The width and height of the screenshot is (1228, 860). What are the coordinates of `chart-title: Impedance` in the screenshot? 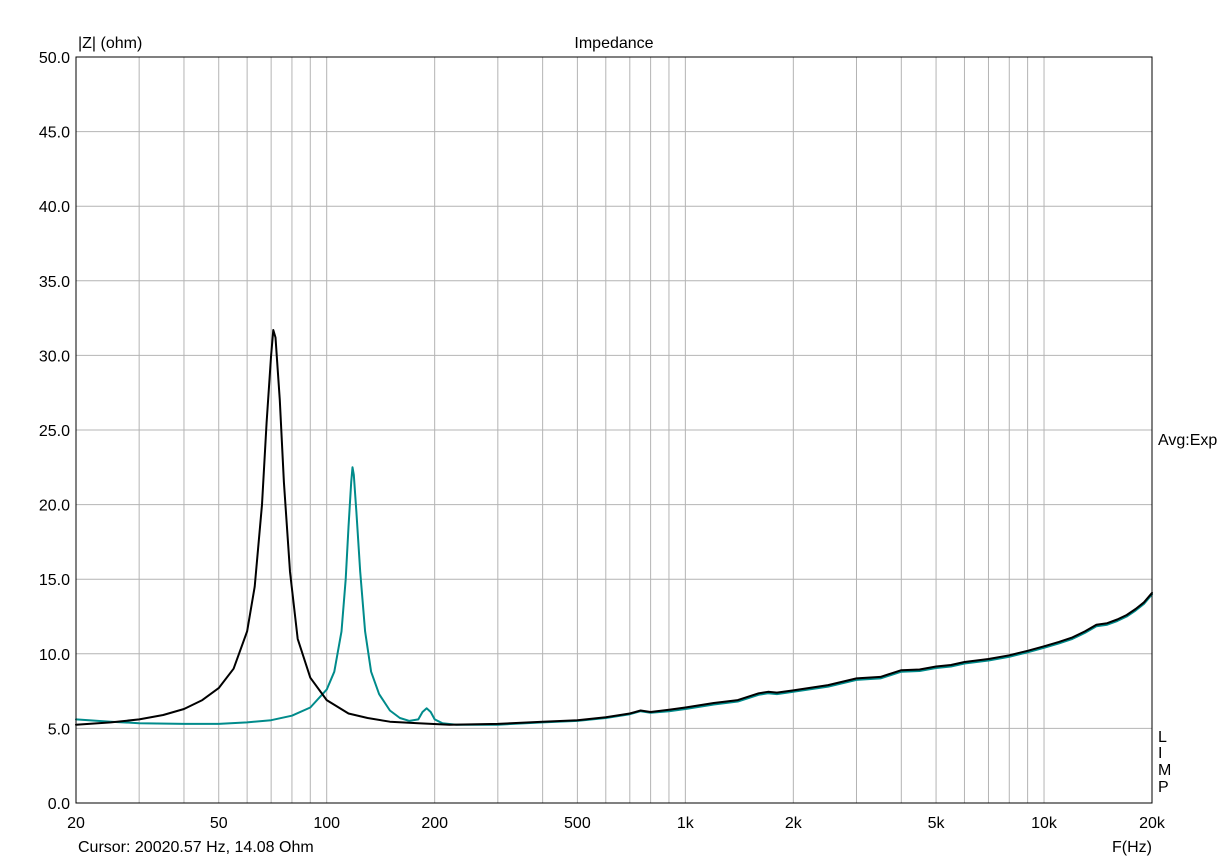 It's located at (613, 43).